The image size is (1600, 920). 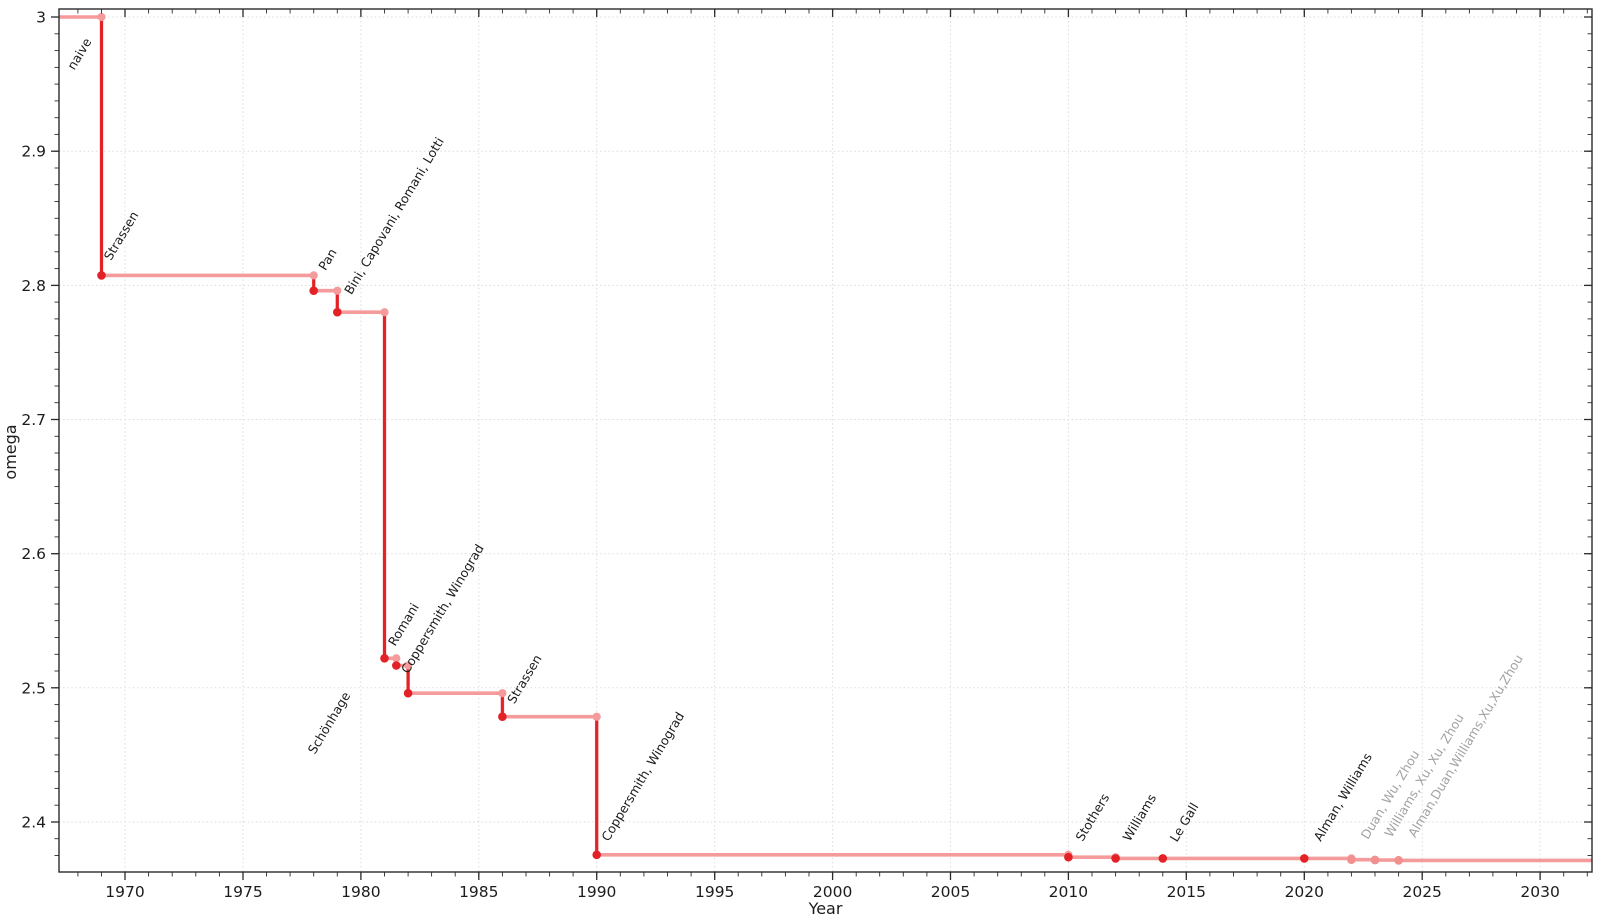 I want to click on y-tick-label: 3, so click(x=41, y=18).